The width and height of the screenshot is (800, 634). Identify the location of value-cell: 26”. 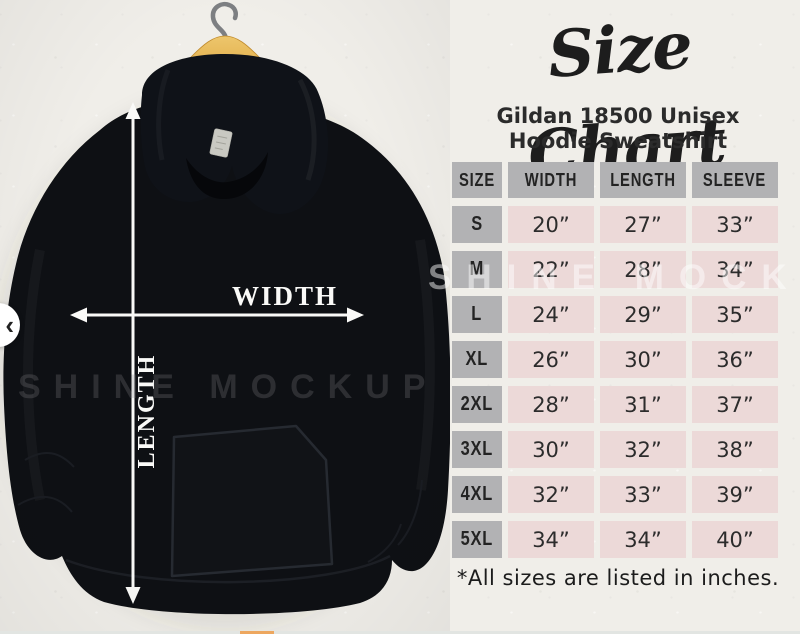
(551, 359).